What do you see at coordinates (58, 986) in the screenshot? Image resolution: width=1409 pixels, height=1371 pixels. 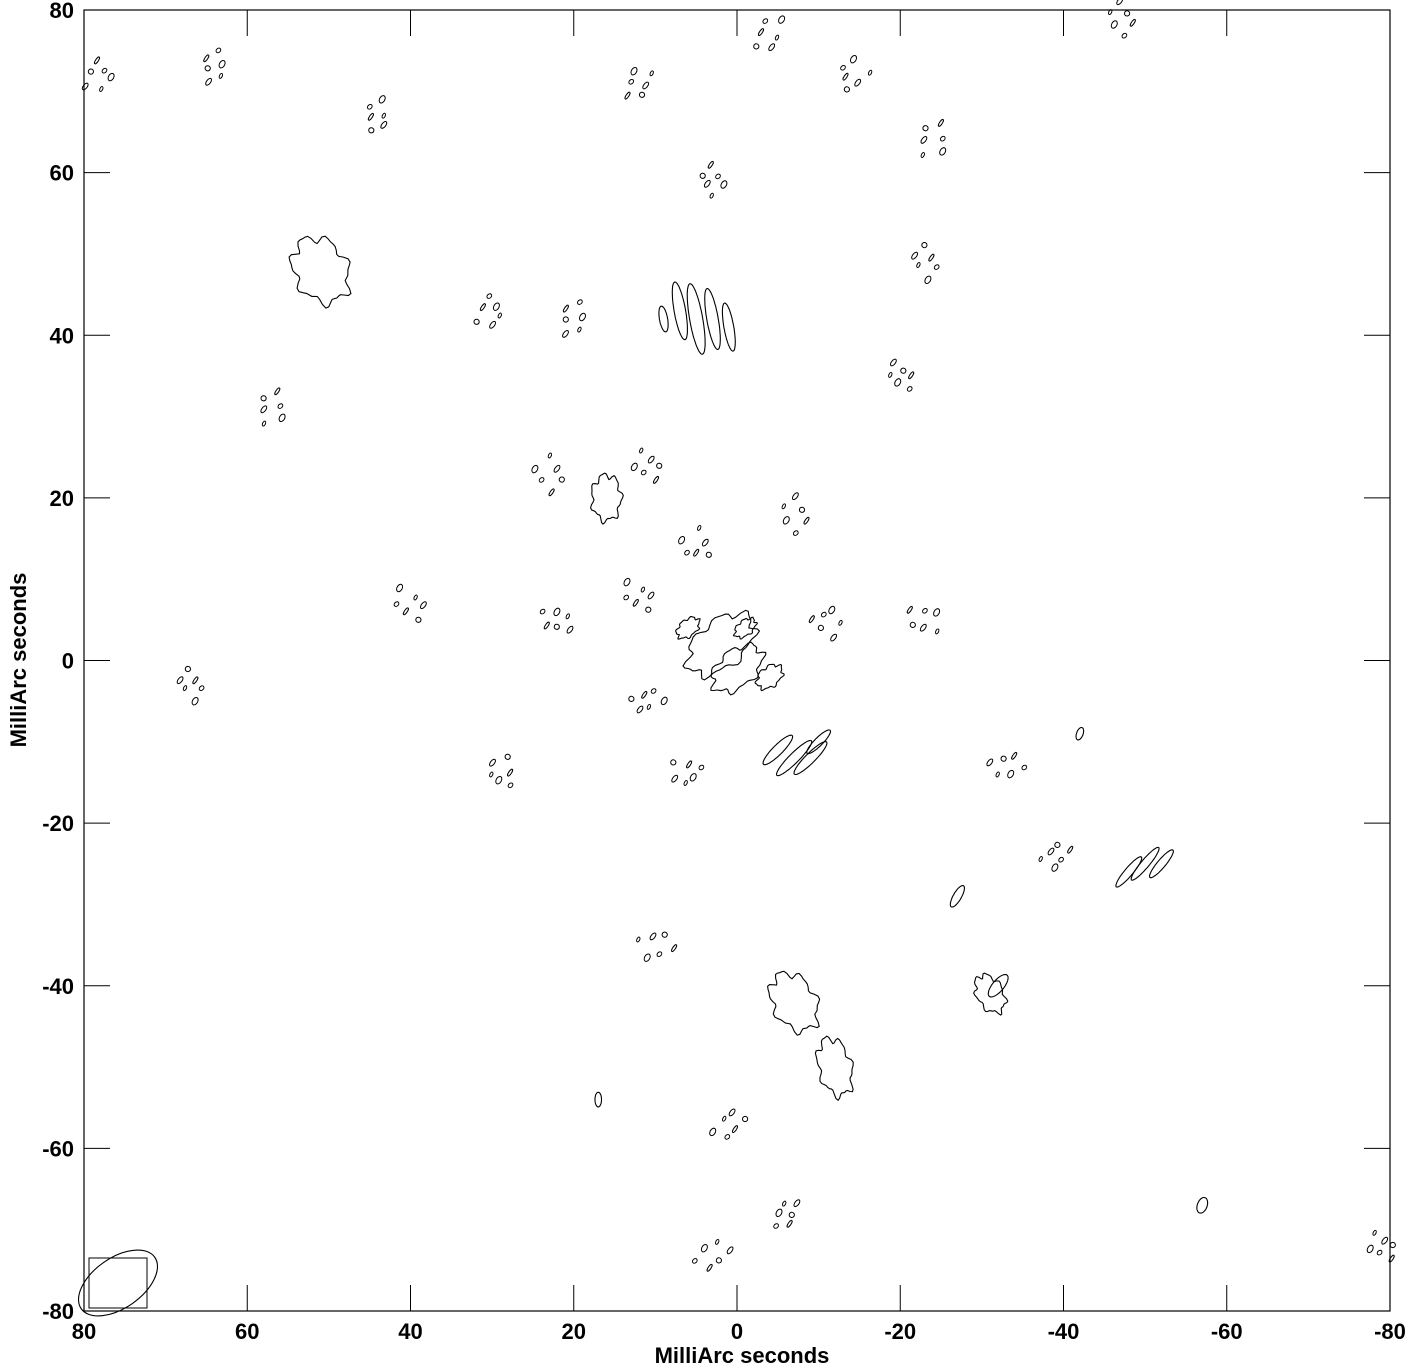 I see `y-tick-label: -40` at bounding box center [58, 986].